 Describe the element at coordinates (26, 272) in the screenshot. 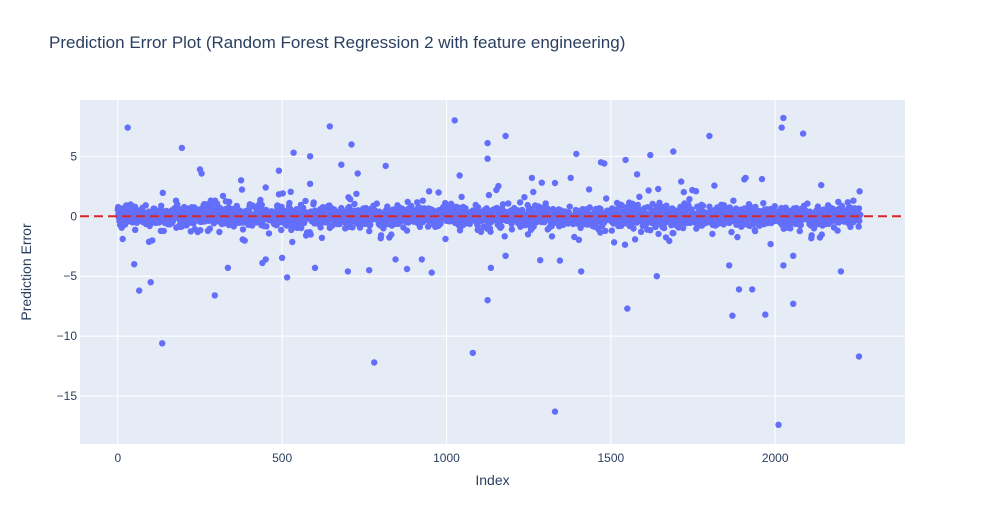

I see `y-axis-label: Prediction Error` at that location.